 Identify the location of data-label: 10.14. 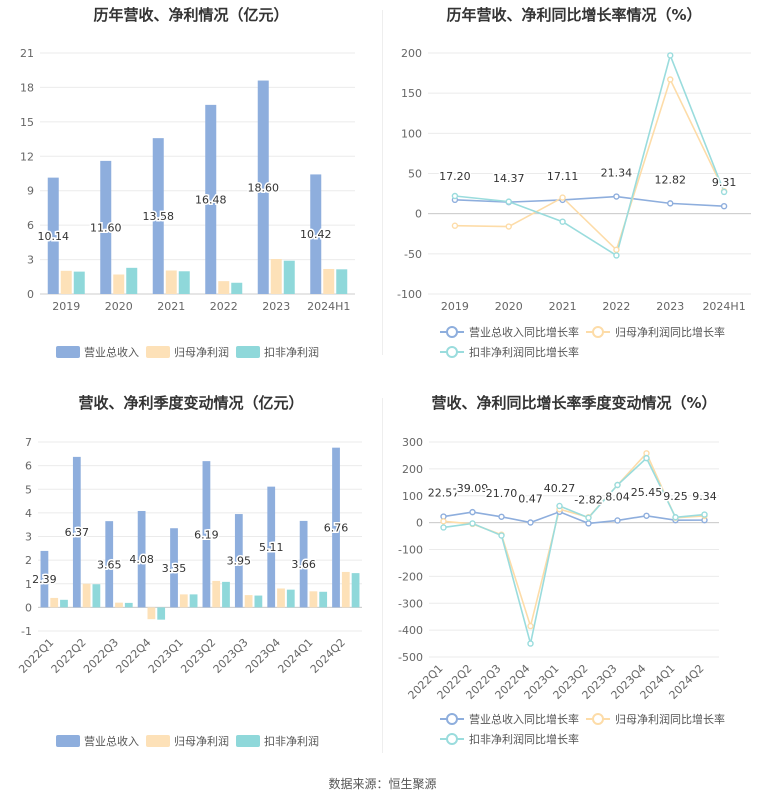
(54, 236).